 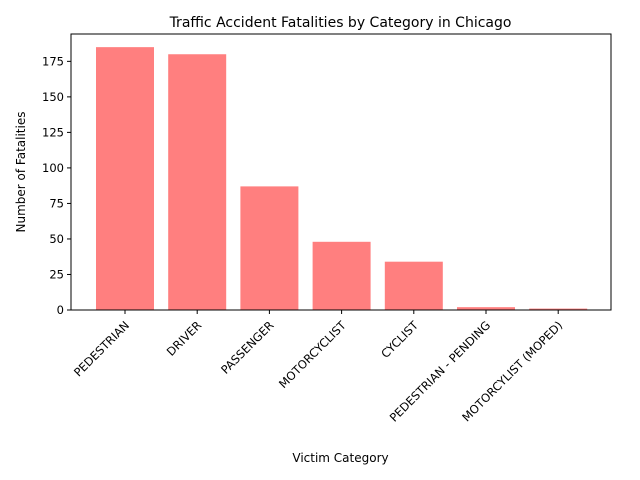 I want to click on x-tick-label: PEDESTRIAN, so click(x=101, y=348).